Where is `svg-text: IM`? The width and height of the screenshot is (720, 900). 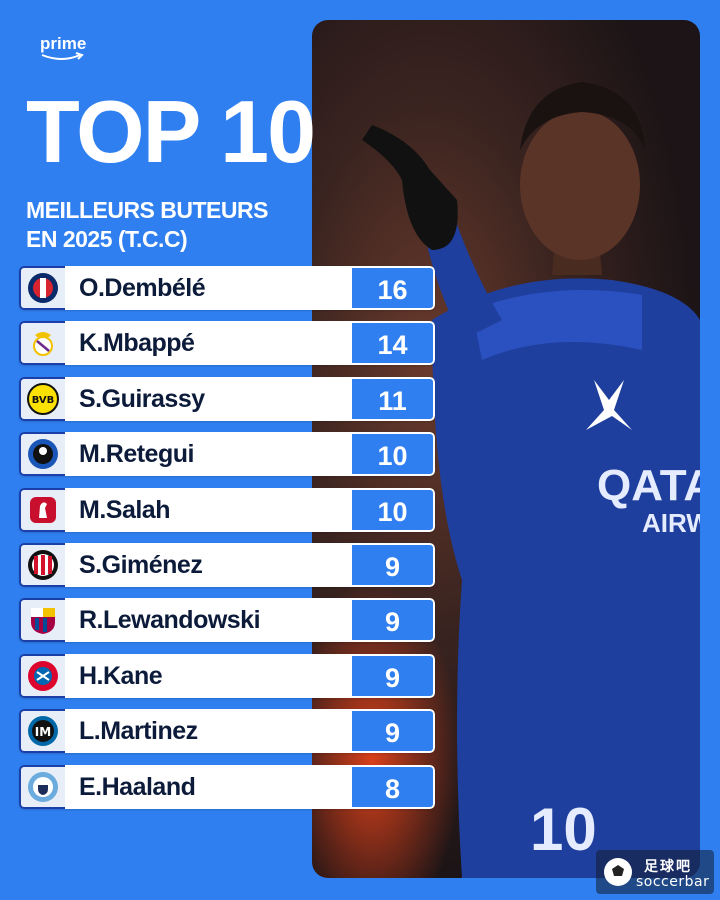 svg-text: IM is located at coordinates (43, 732).